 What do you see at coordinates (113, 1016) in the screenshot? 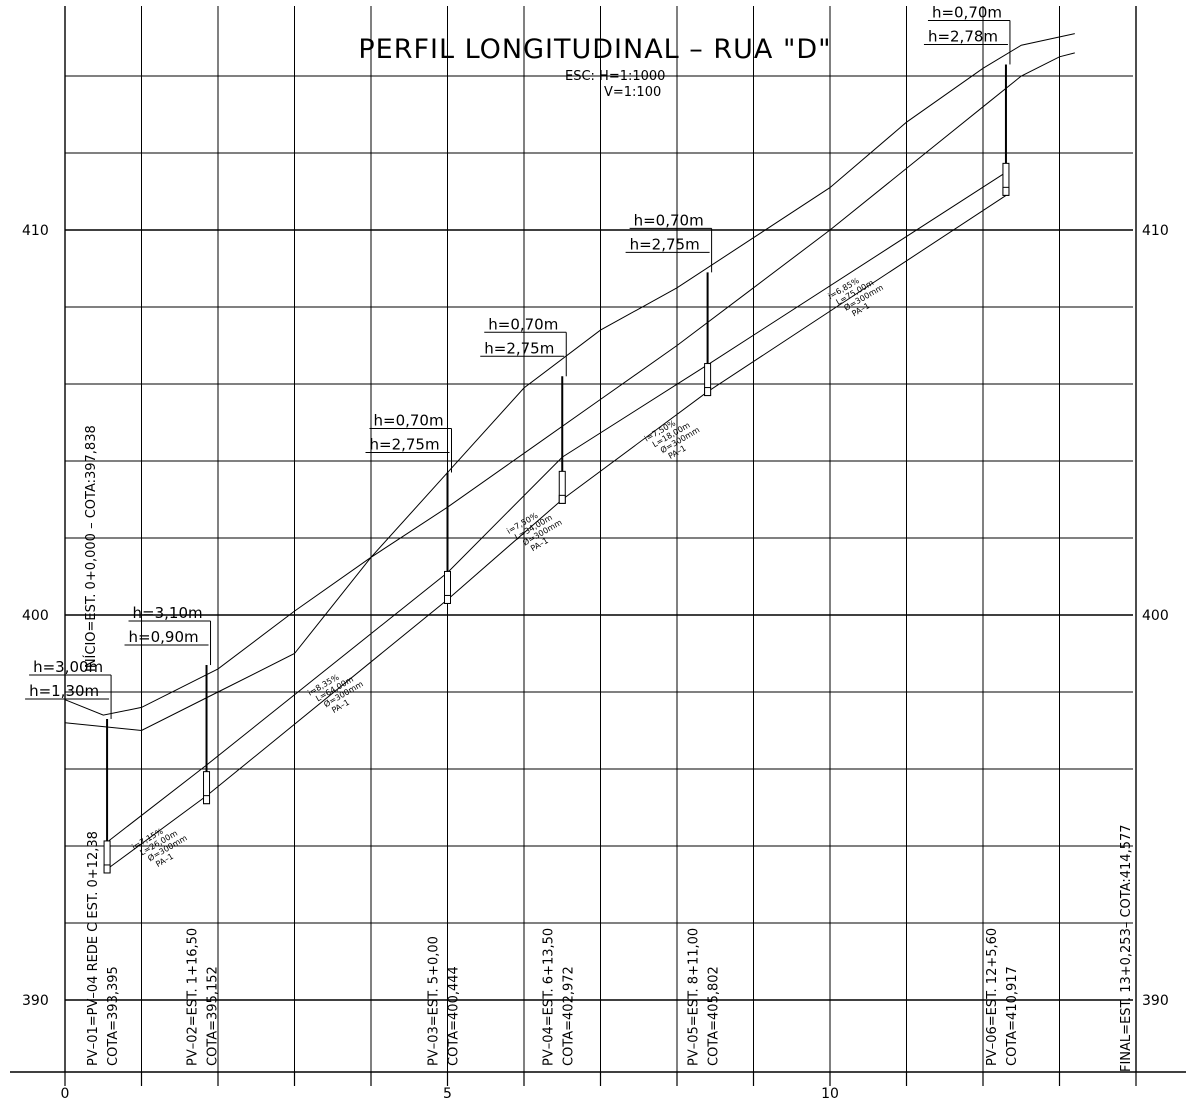
I see `manhole-cota-label: COTA=393,395` at bounding box center [113, 1016].